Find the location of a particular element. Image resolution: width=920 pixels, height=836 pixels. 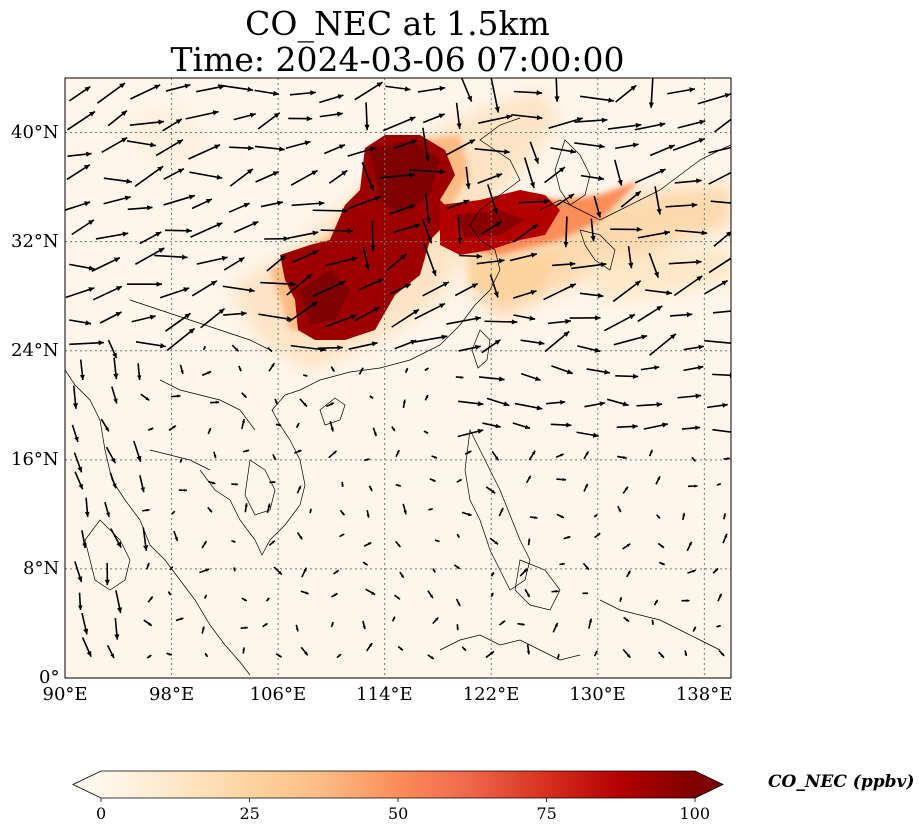

colorbar-tick-label: 0 is located at coordinates (101, 813).